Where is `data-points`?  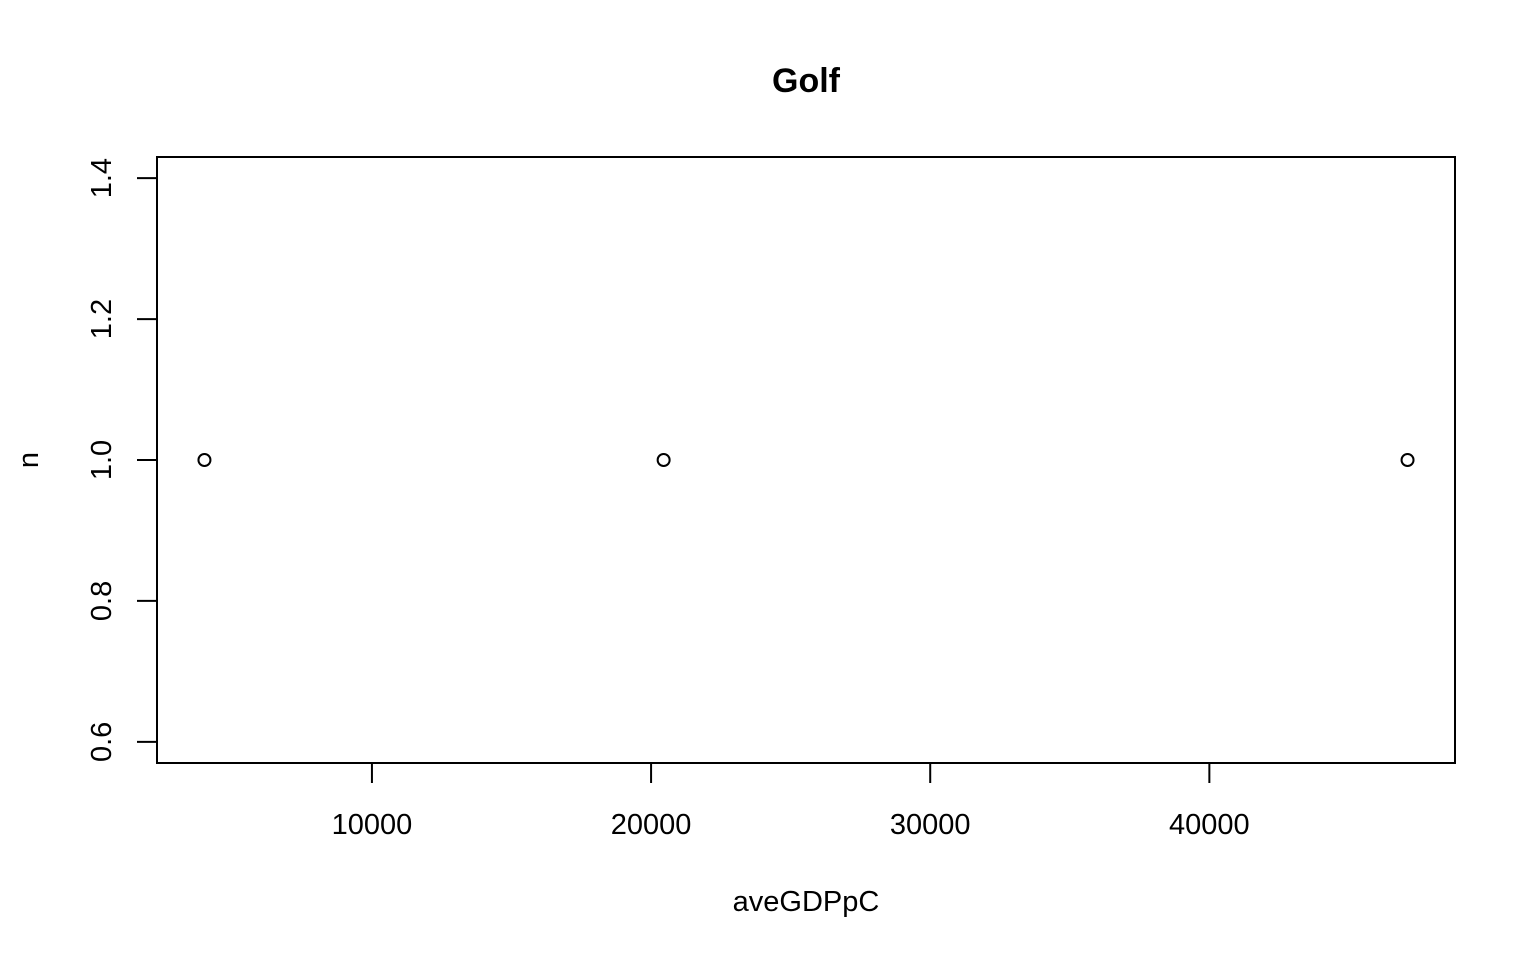 data-points is located at coordinates (806, 460).